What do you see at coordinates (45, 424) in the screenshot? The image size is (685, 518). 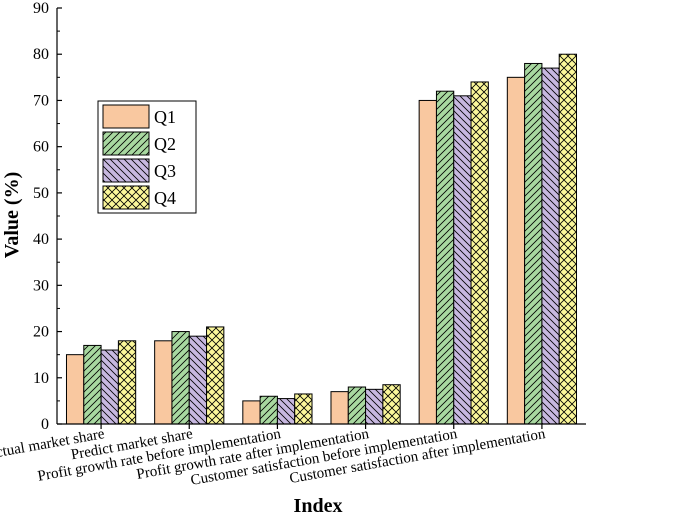 I see `y-tick-label: 0` at bounding box center [45, 424].